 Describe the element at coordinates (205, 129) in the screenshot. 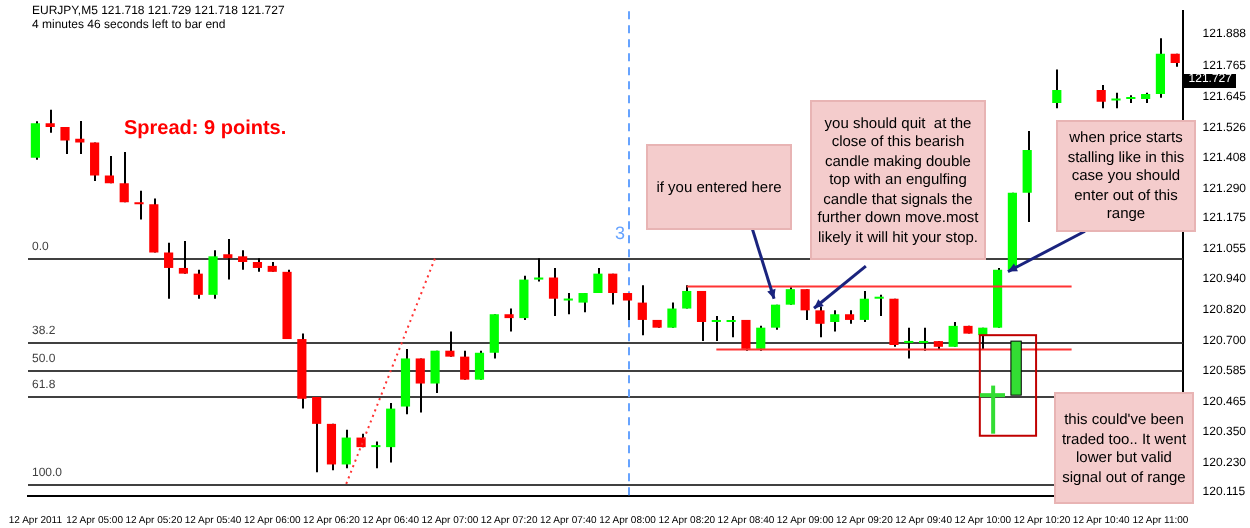

I see `annotation: Spread: 9 points.` at that location.